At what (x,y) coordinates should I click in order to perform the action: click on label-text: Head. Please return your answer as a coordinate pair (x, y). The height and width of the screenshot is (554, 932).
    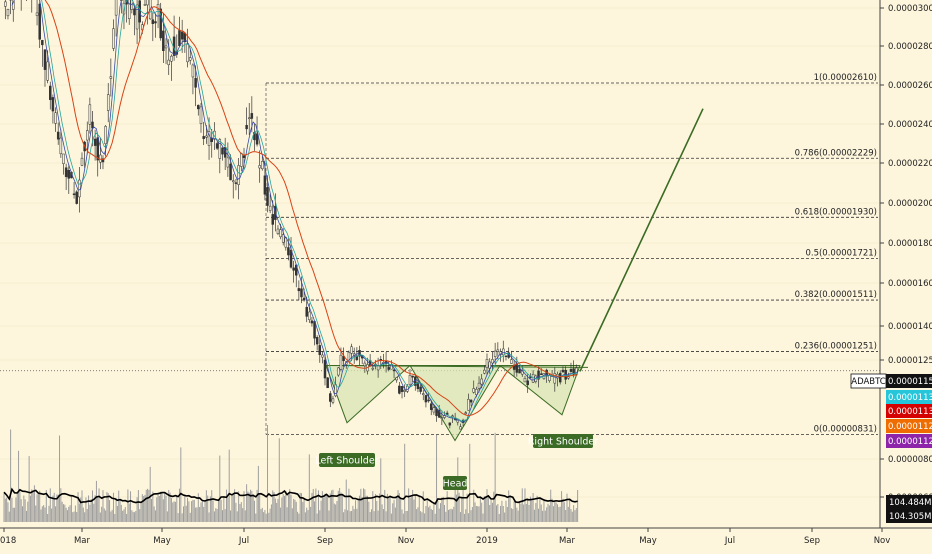
    Looking at the image, I should click on (455, 484).